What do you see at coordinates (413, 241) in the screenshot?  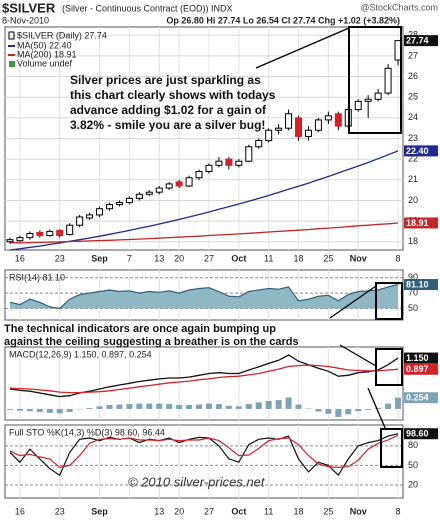 I see `y-tick-label: 18` at bounding box center [413, 241].